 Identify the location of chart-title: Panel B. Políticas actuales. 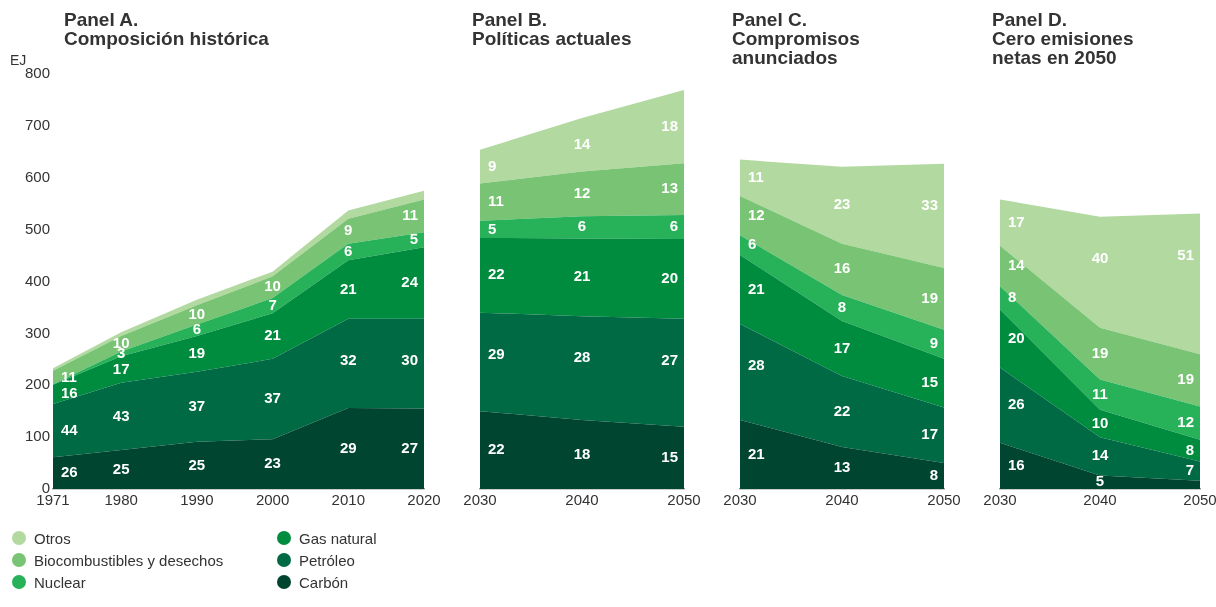
(552, 29).